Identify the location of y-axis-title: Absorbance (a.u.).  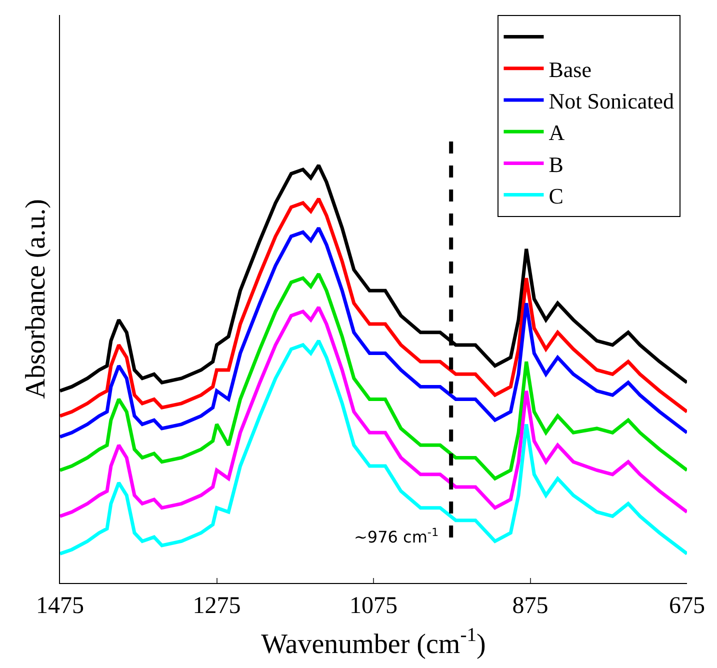
(36, 299).